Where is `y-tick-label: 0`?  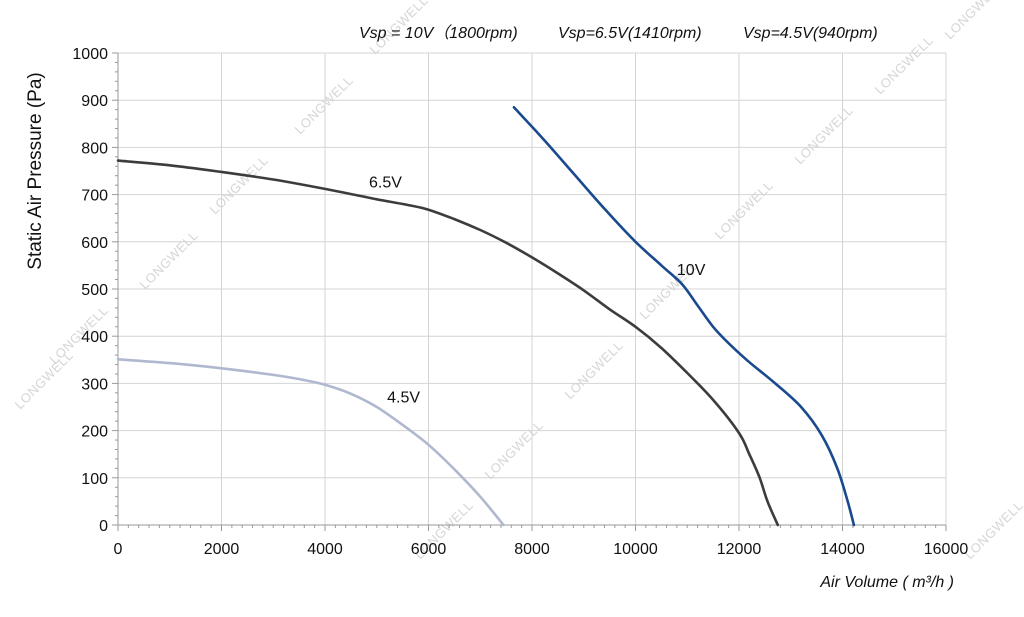
y-tick-label: 0 is located at coordinates (103, 526).